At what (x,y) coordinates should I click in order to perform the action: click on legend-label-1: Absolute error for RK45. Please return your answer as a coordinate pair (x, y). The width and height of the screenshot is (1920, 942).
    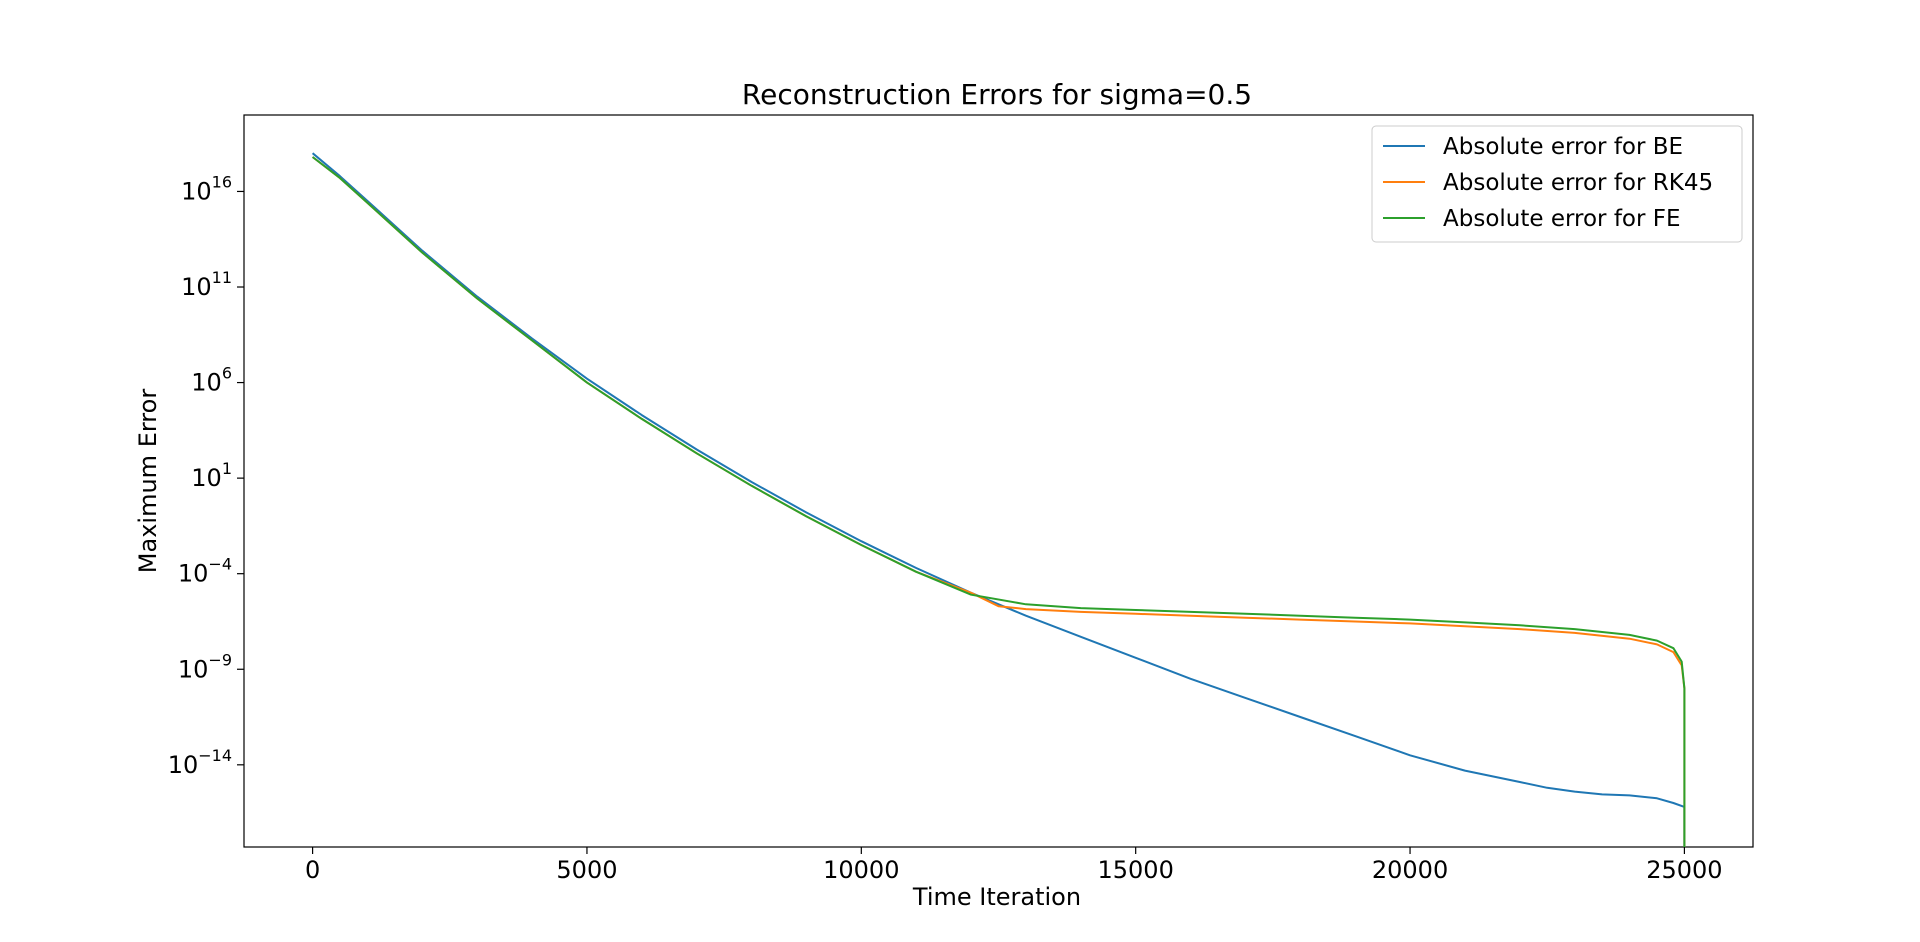
    Looking at the image, I should click on (1578, 183).